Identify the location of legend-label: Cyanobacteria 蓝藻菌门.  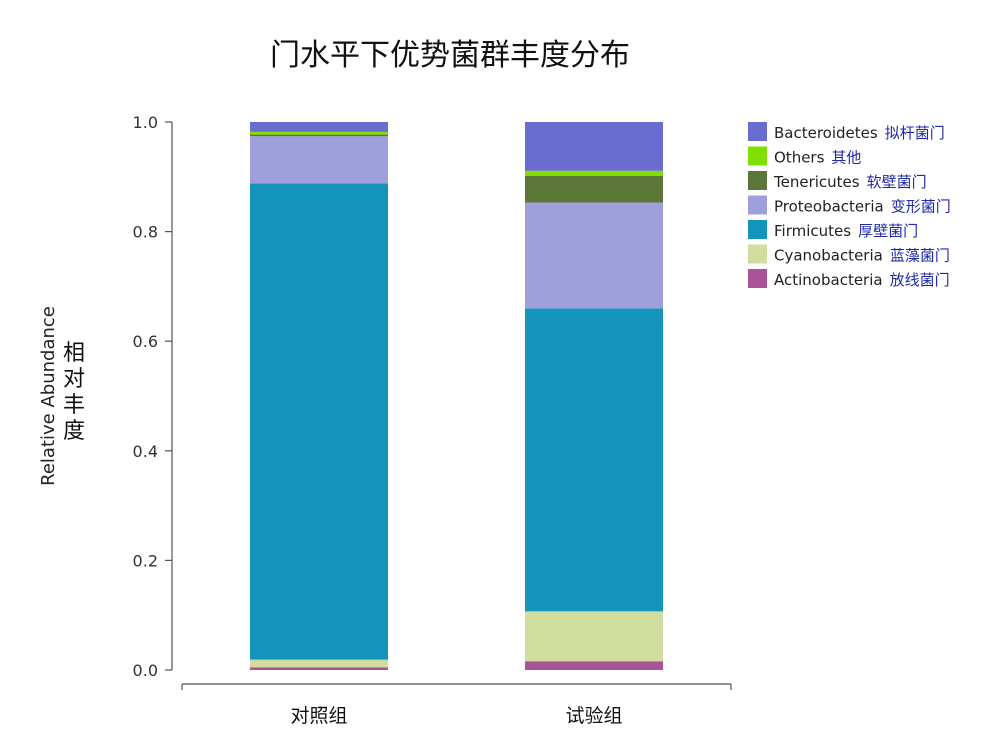
(862, 256).